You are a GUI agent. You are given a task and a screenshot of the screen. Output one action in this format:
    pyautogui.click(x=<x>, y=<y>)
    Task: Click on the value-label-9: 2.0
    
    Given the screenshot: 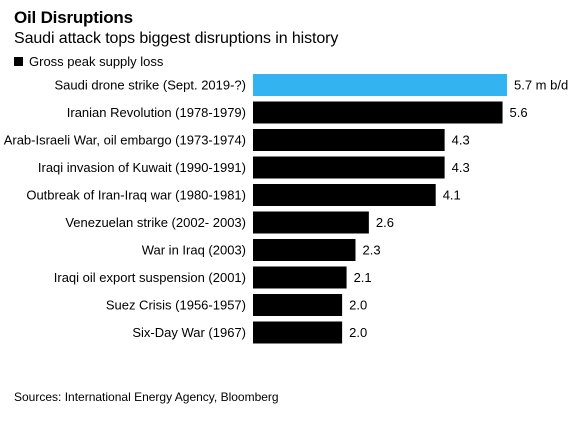 What is the action you would take?
    pyautogui.click(x=358, y=332)
    